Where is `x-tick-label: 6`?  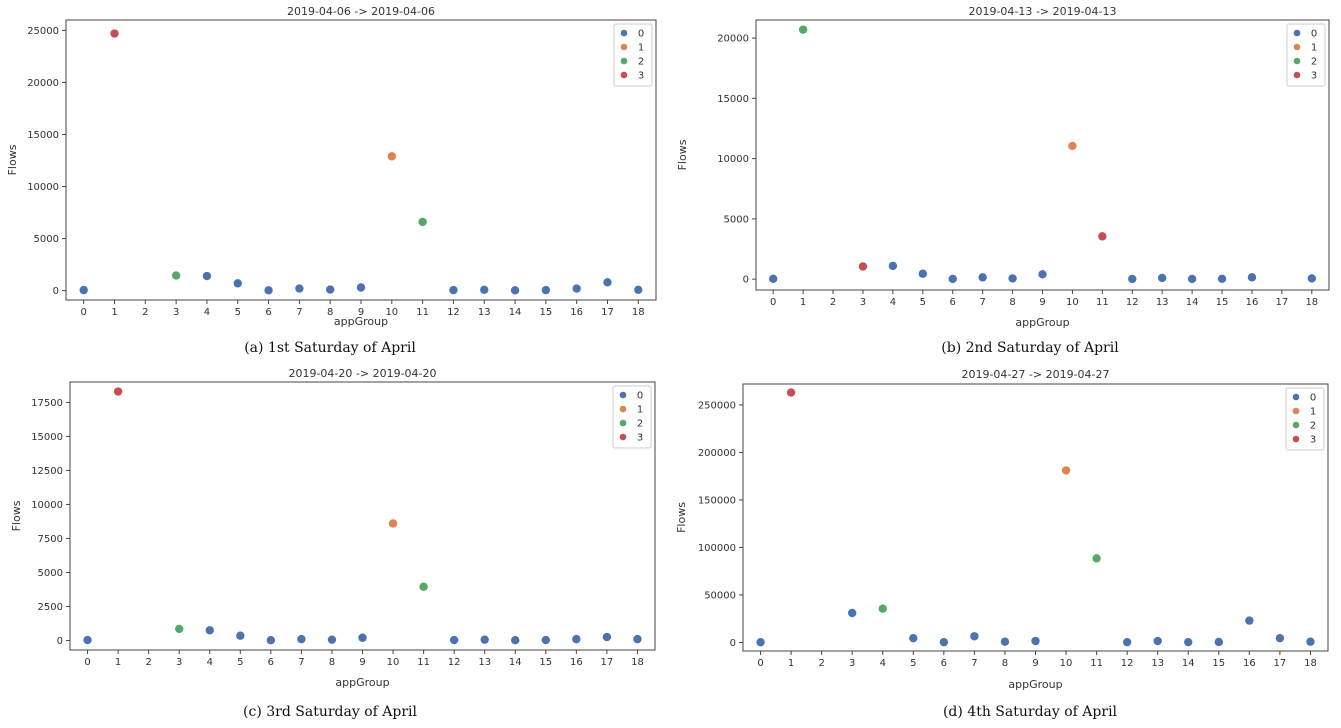
x-tick-label: 6 is located at coordinates (271, 662).